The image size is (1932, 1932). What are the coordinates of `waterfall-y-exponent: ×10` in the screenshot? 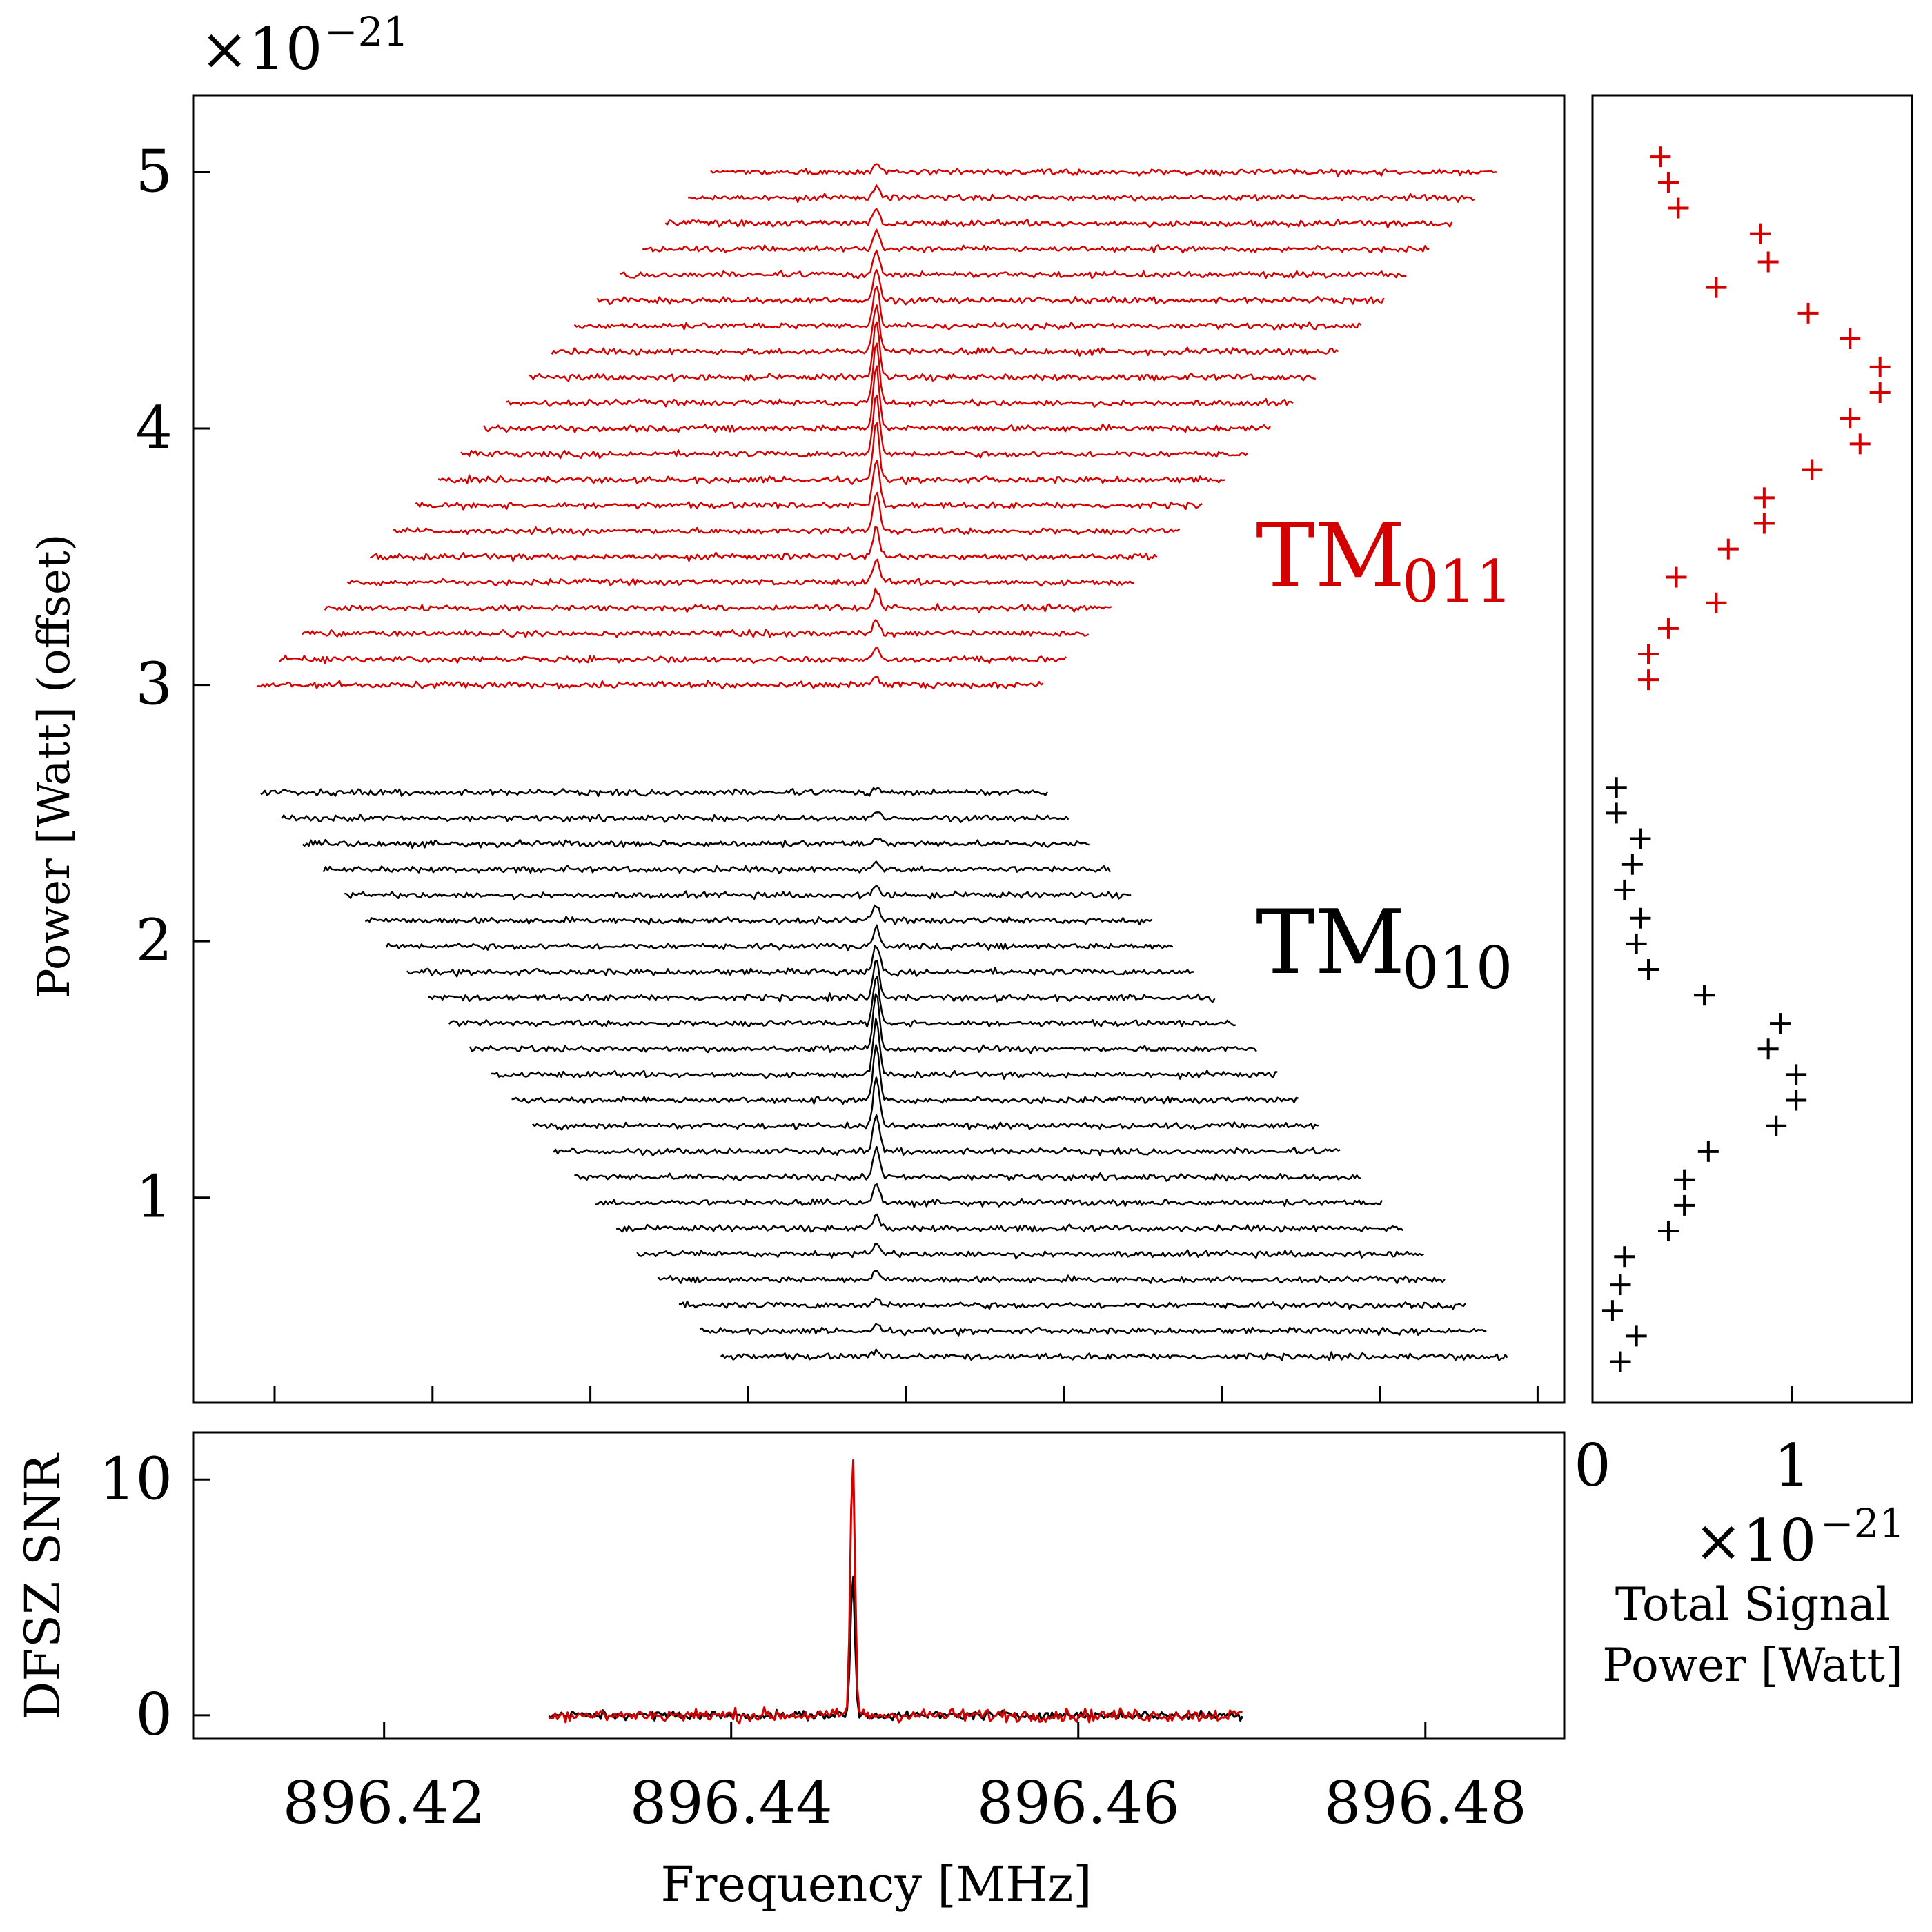 It's located at (261, 49).